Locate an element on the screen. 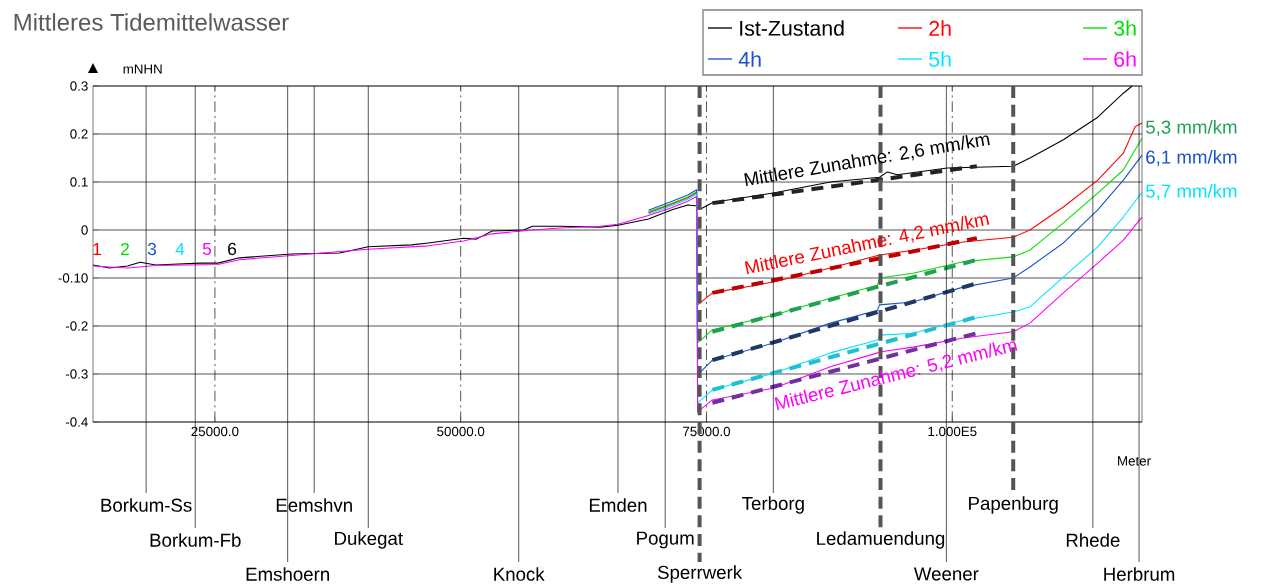 This screenshot has width=1278, height=586. y-tick-label: 0.2 is located at coordinates (79, 134).